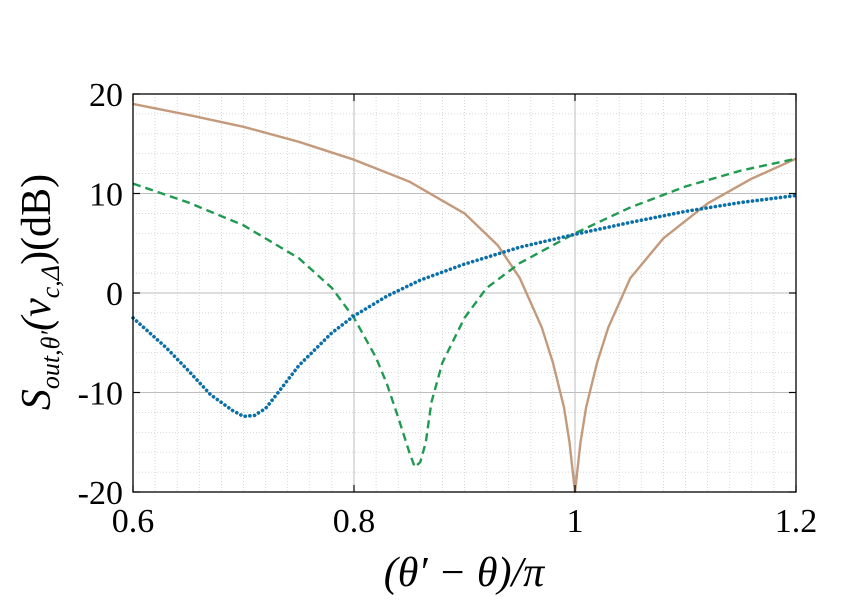 This screenshot has width=854, height=608. Describe the element at coordinates (100, 394) in the screenshot. I see `y-tick-label: -10` at that location.